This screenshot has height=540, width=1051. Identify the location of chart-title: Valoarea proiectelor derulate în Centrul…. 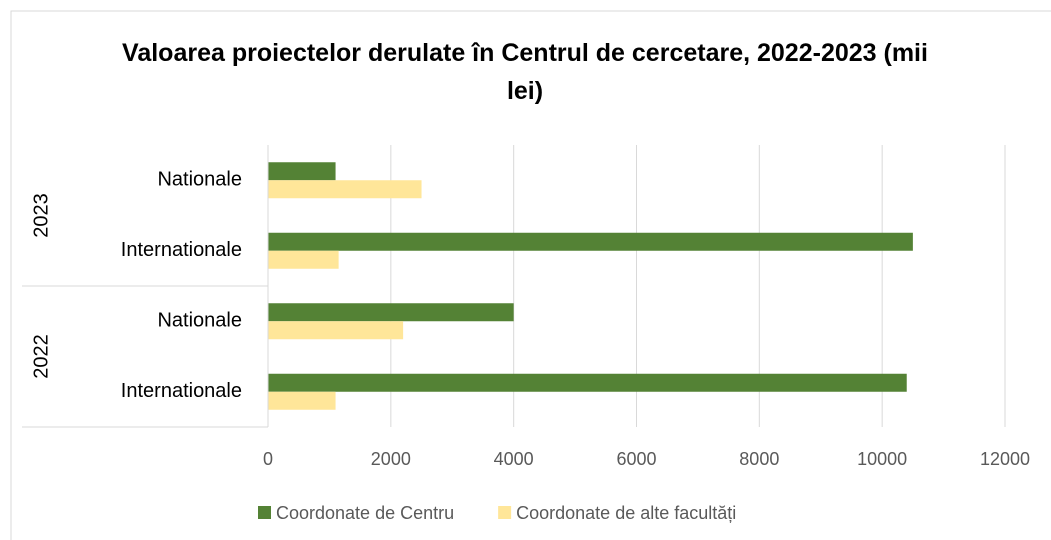
(525, 72).